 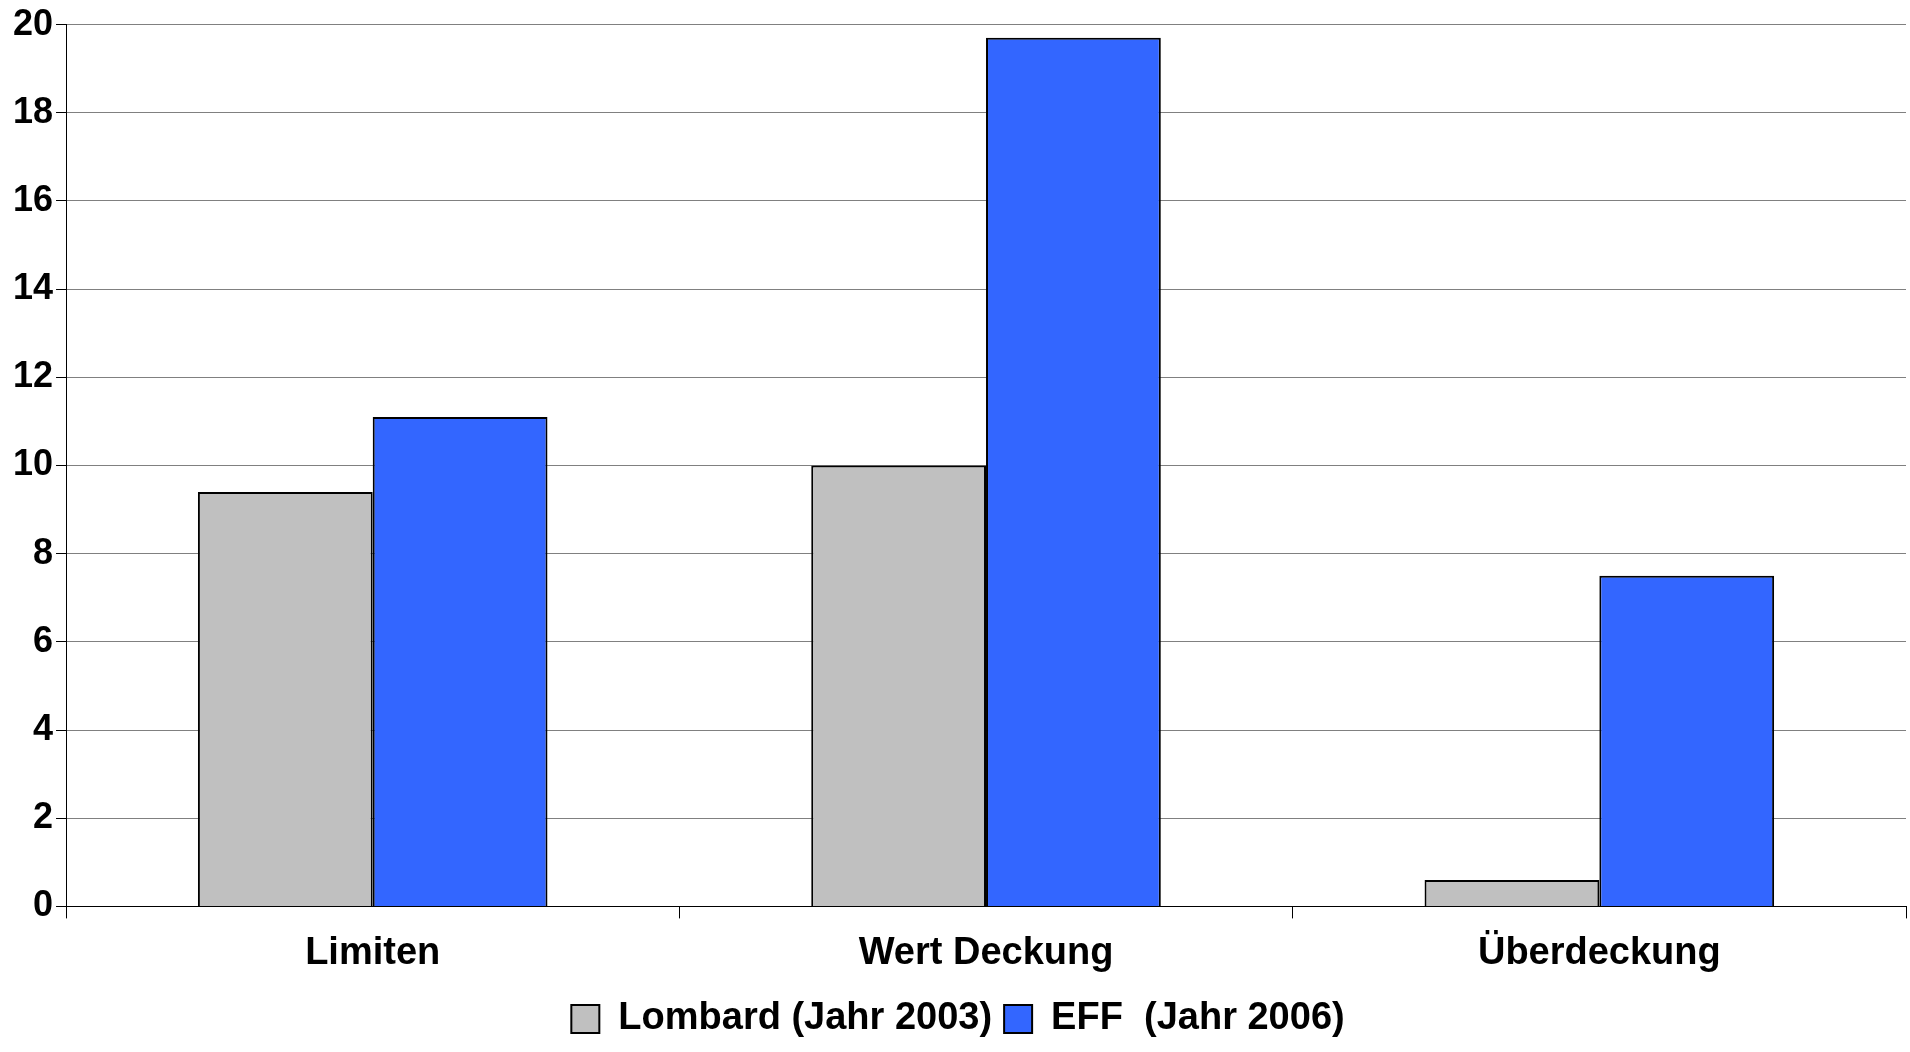 I want to click on y-tick-label: 14, so click(x=33, y=287).